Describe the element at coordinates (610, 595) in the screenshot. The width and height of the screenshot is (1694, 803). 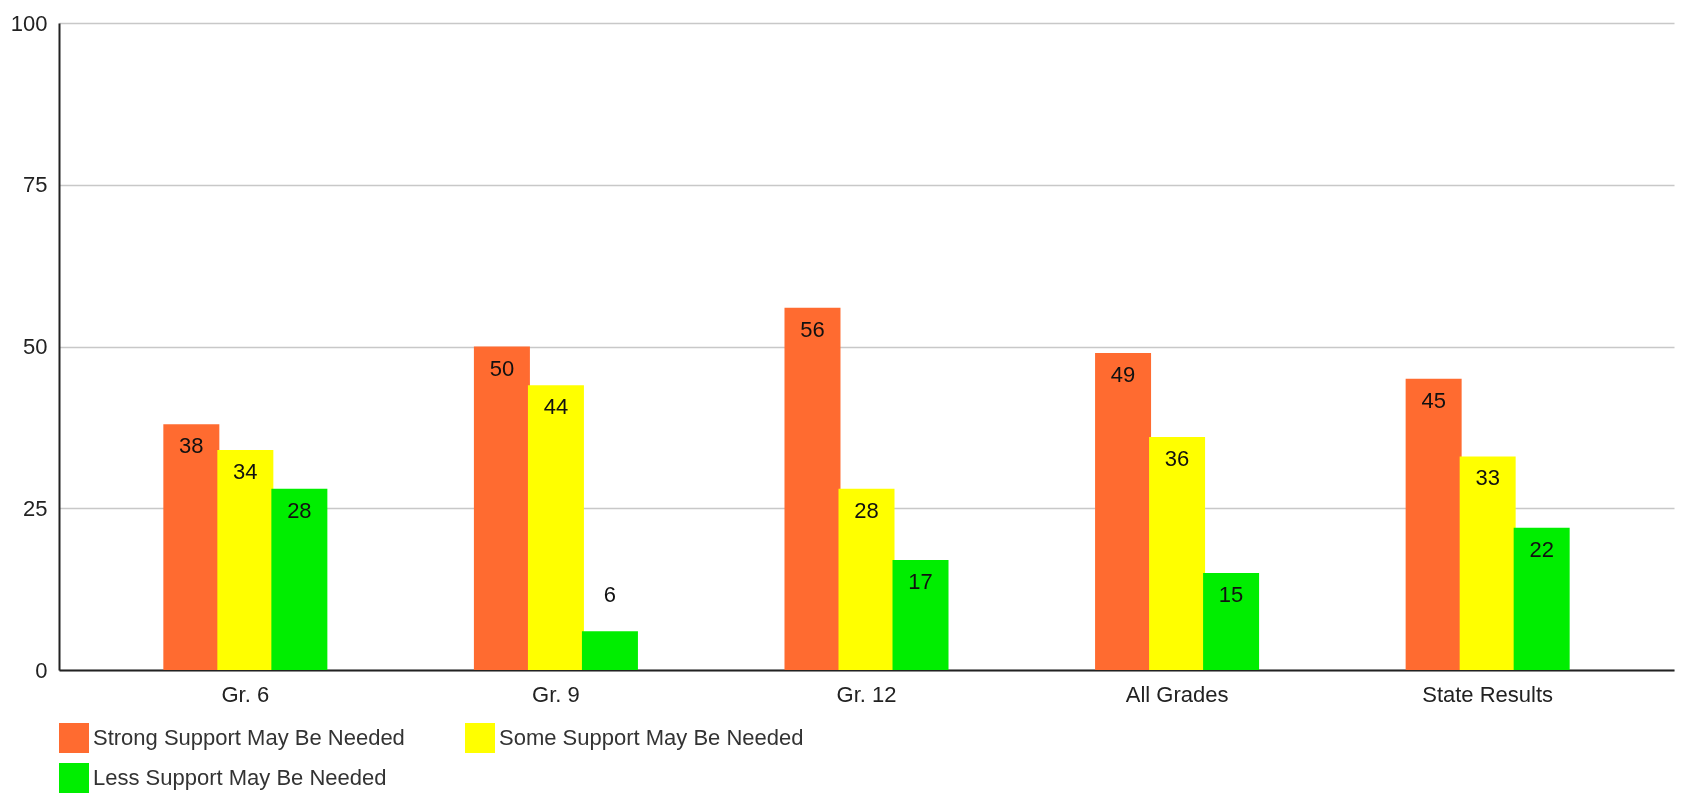
I see `data-label: 6` at that location.